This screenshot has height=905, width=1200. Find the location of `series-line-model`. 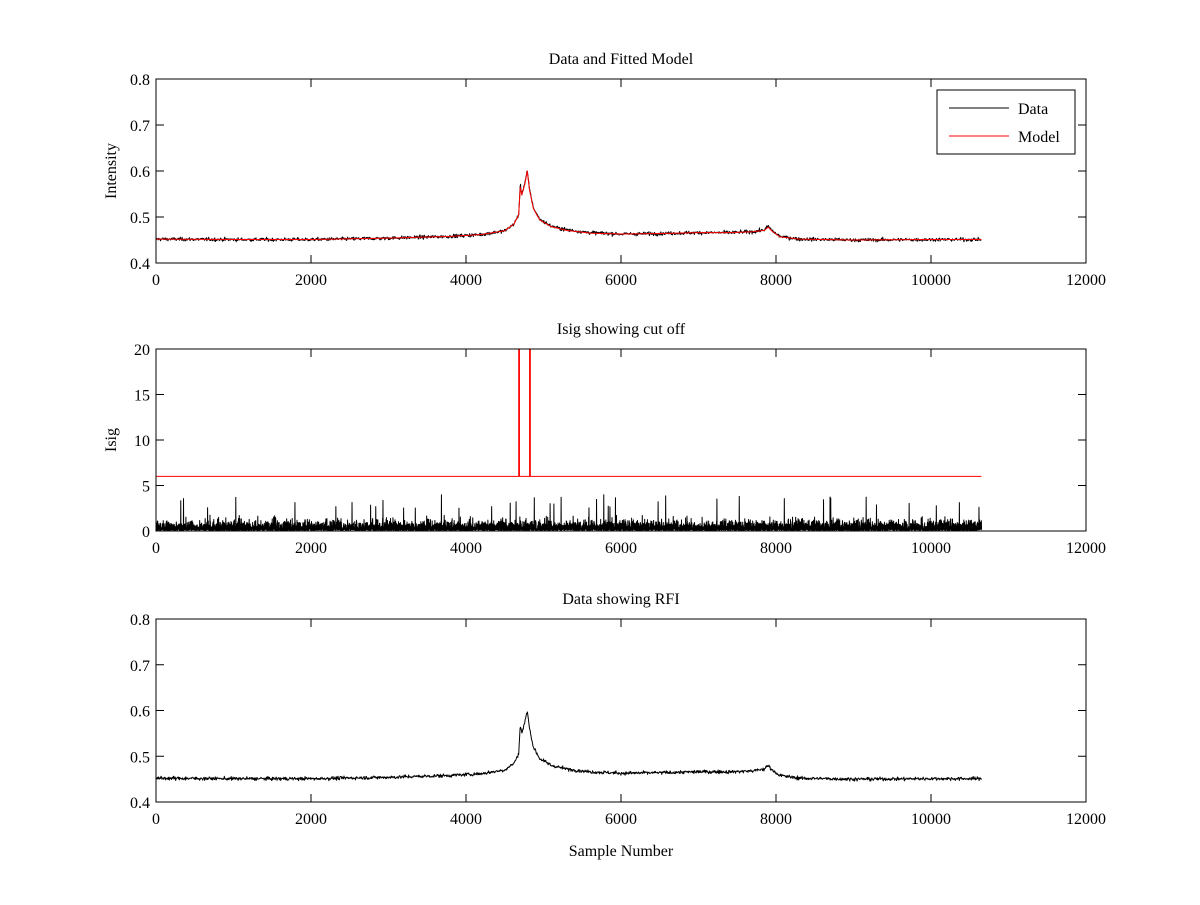

series-line-model is located at coordinates (569, 205).